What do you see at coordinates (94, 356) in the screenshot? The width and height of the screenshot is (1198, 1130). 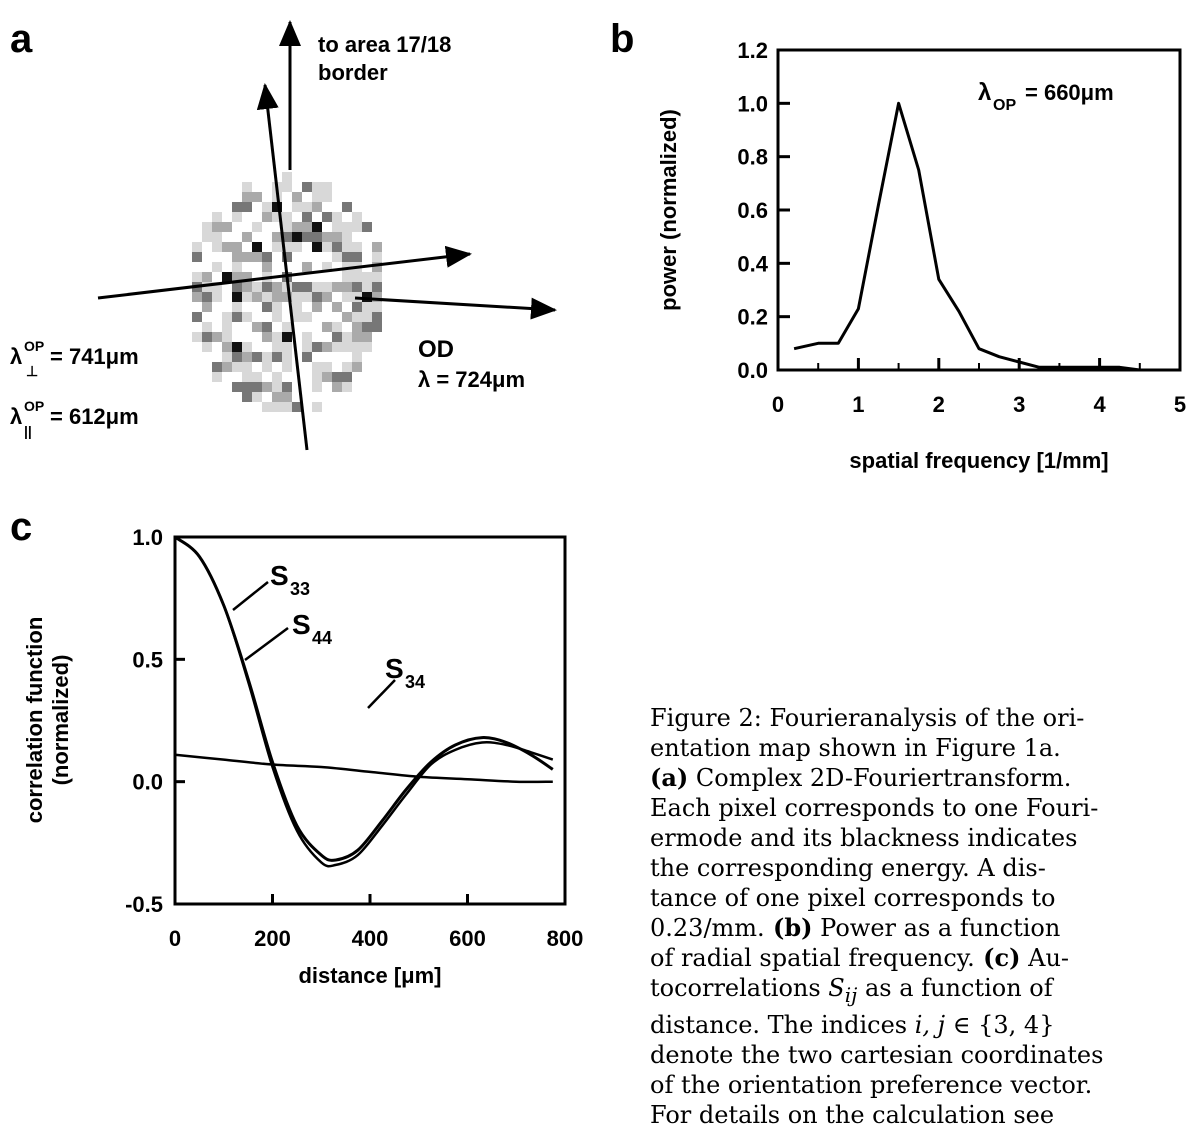 I see `svg-text: = 741μm` at bounding box center [94, 356].